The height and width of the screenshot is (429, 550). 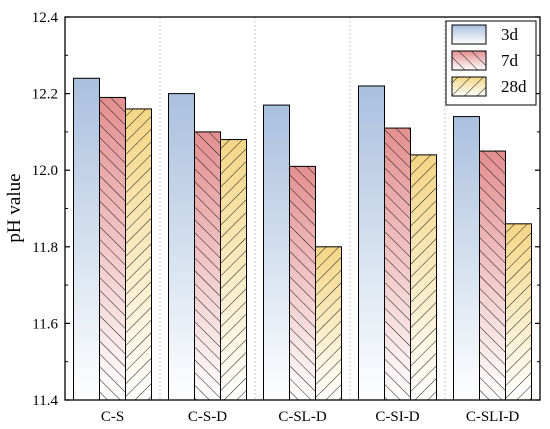 I want to click on bar-hatch-7d-c-s-d, so click(x=207, y=265).